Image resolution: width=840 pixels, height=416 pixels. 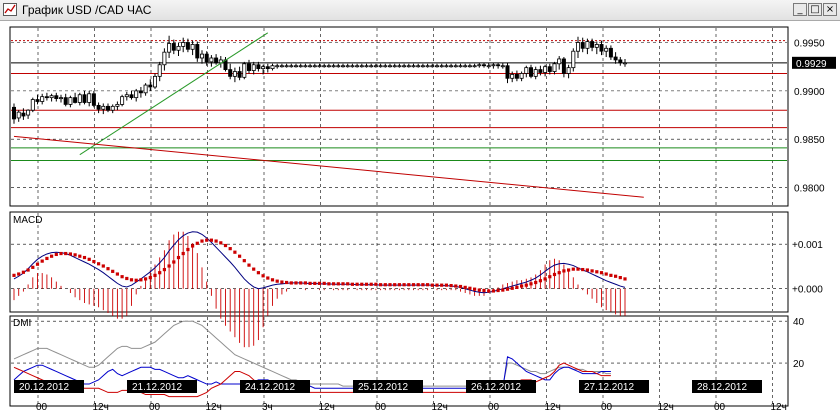 I want to click on date-label: 25.12.2012, so click(x=383, y=387).